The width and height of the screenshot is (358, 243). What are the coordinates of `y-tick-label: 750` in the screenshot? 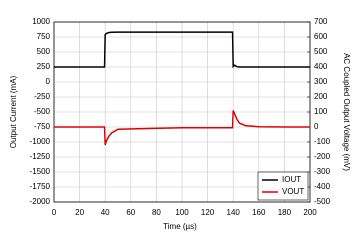 It's located at (44, 36).